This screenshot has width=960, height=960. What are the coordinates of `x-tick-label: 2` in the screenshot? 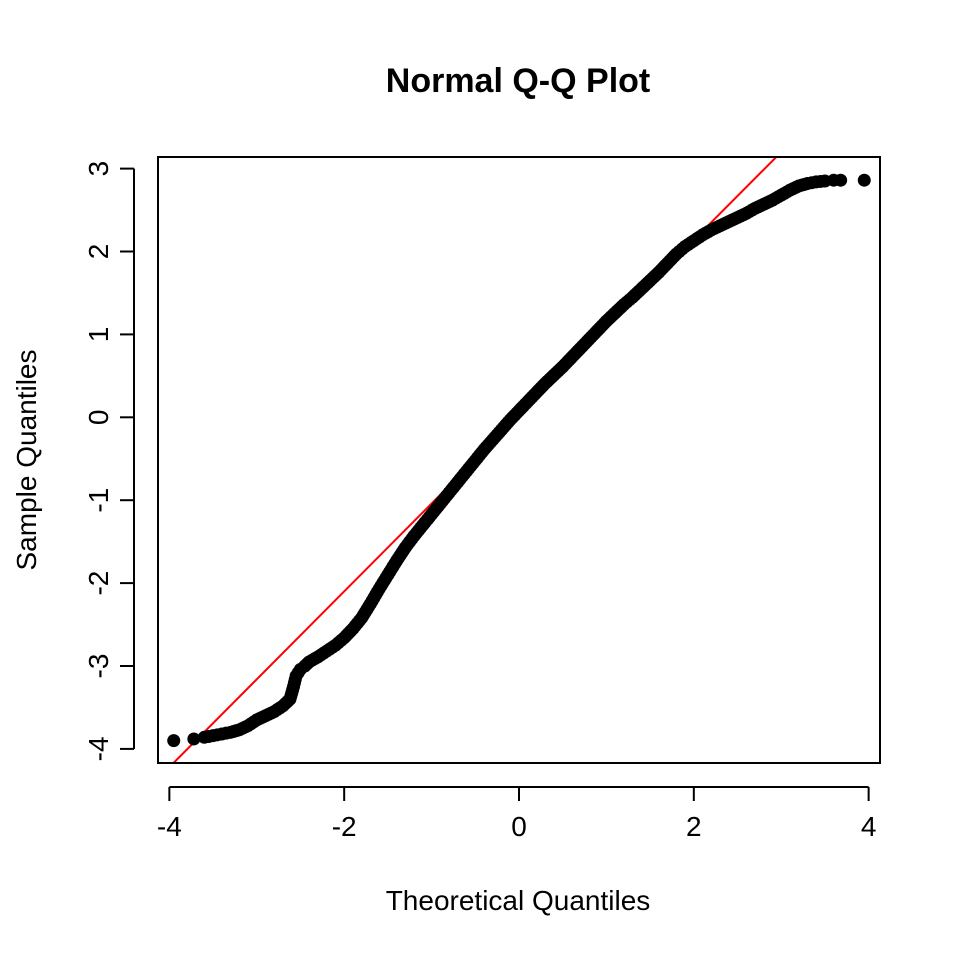 It's located at (694, 826).